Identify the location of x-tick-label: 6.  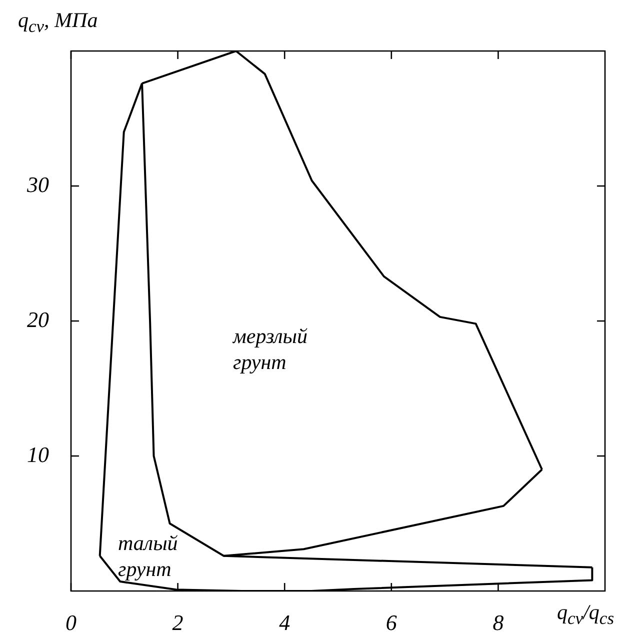
(391, 621).